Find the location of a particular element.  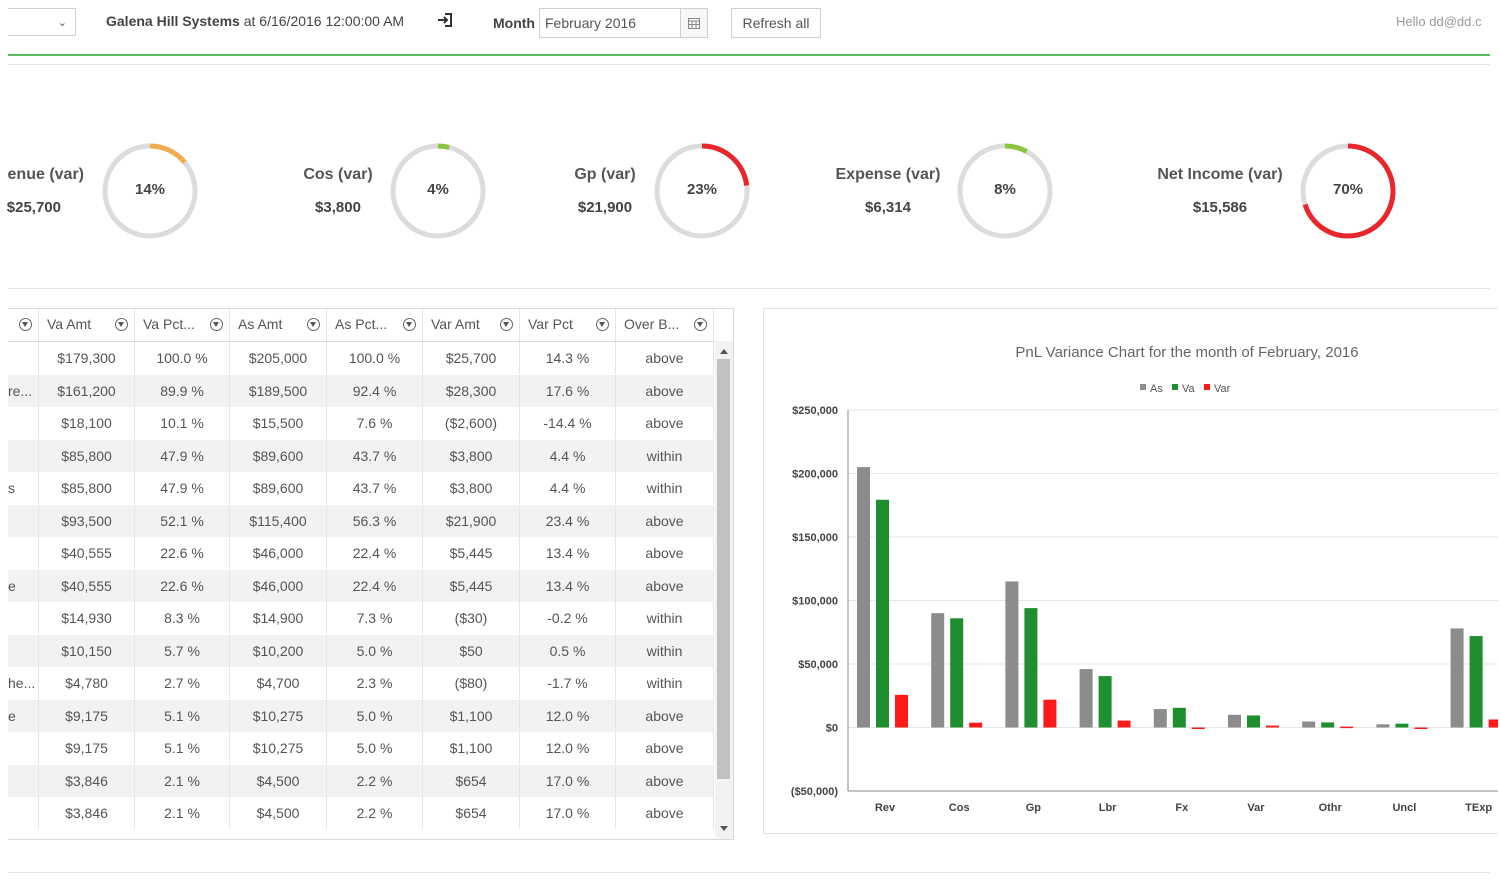

bar-as-uncl is located at coordinates (1383, 726).